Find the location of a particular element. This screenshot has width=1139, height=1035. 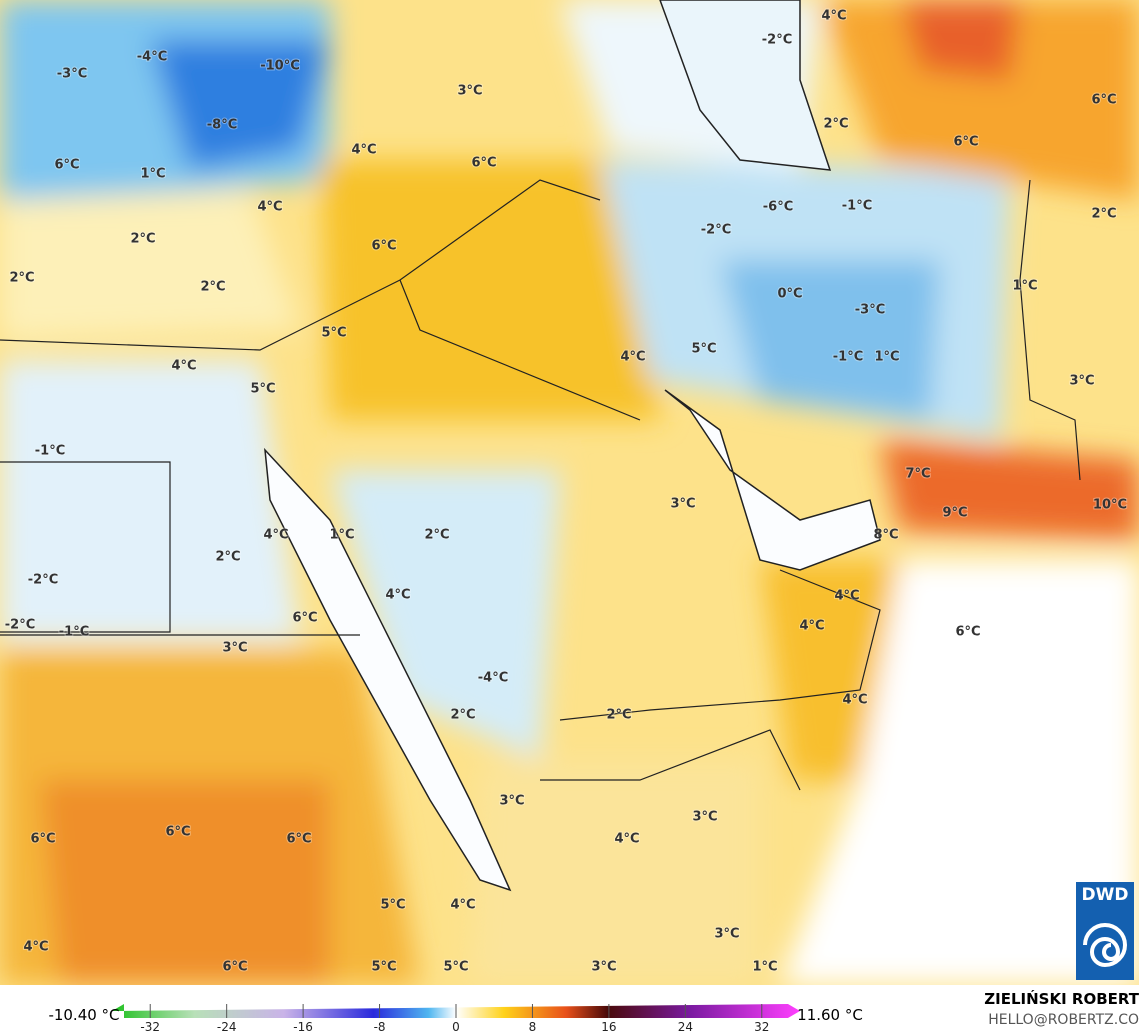

temperature-label: -6°C is located at coordinates (778, 207).